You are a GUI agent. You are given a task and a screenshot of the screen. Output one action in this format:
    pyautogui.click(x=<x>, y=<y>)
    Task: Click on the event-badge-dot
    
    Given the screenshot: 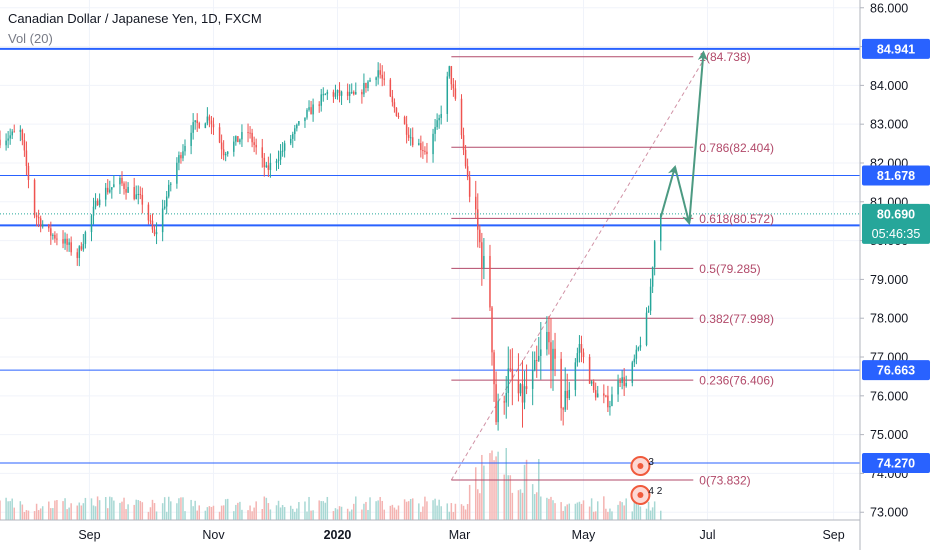 What is the action you would take?
    pyautogui.click(x=640, y=495)
    